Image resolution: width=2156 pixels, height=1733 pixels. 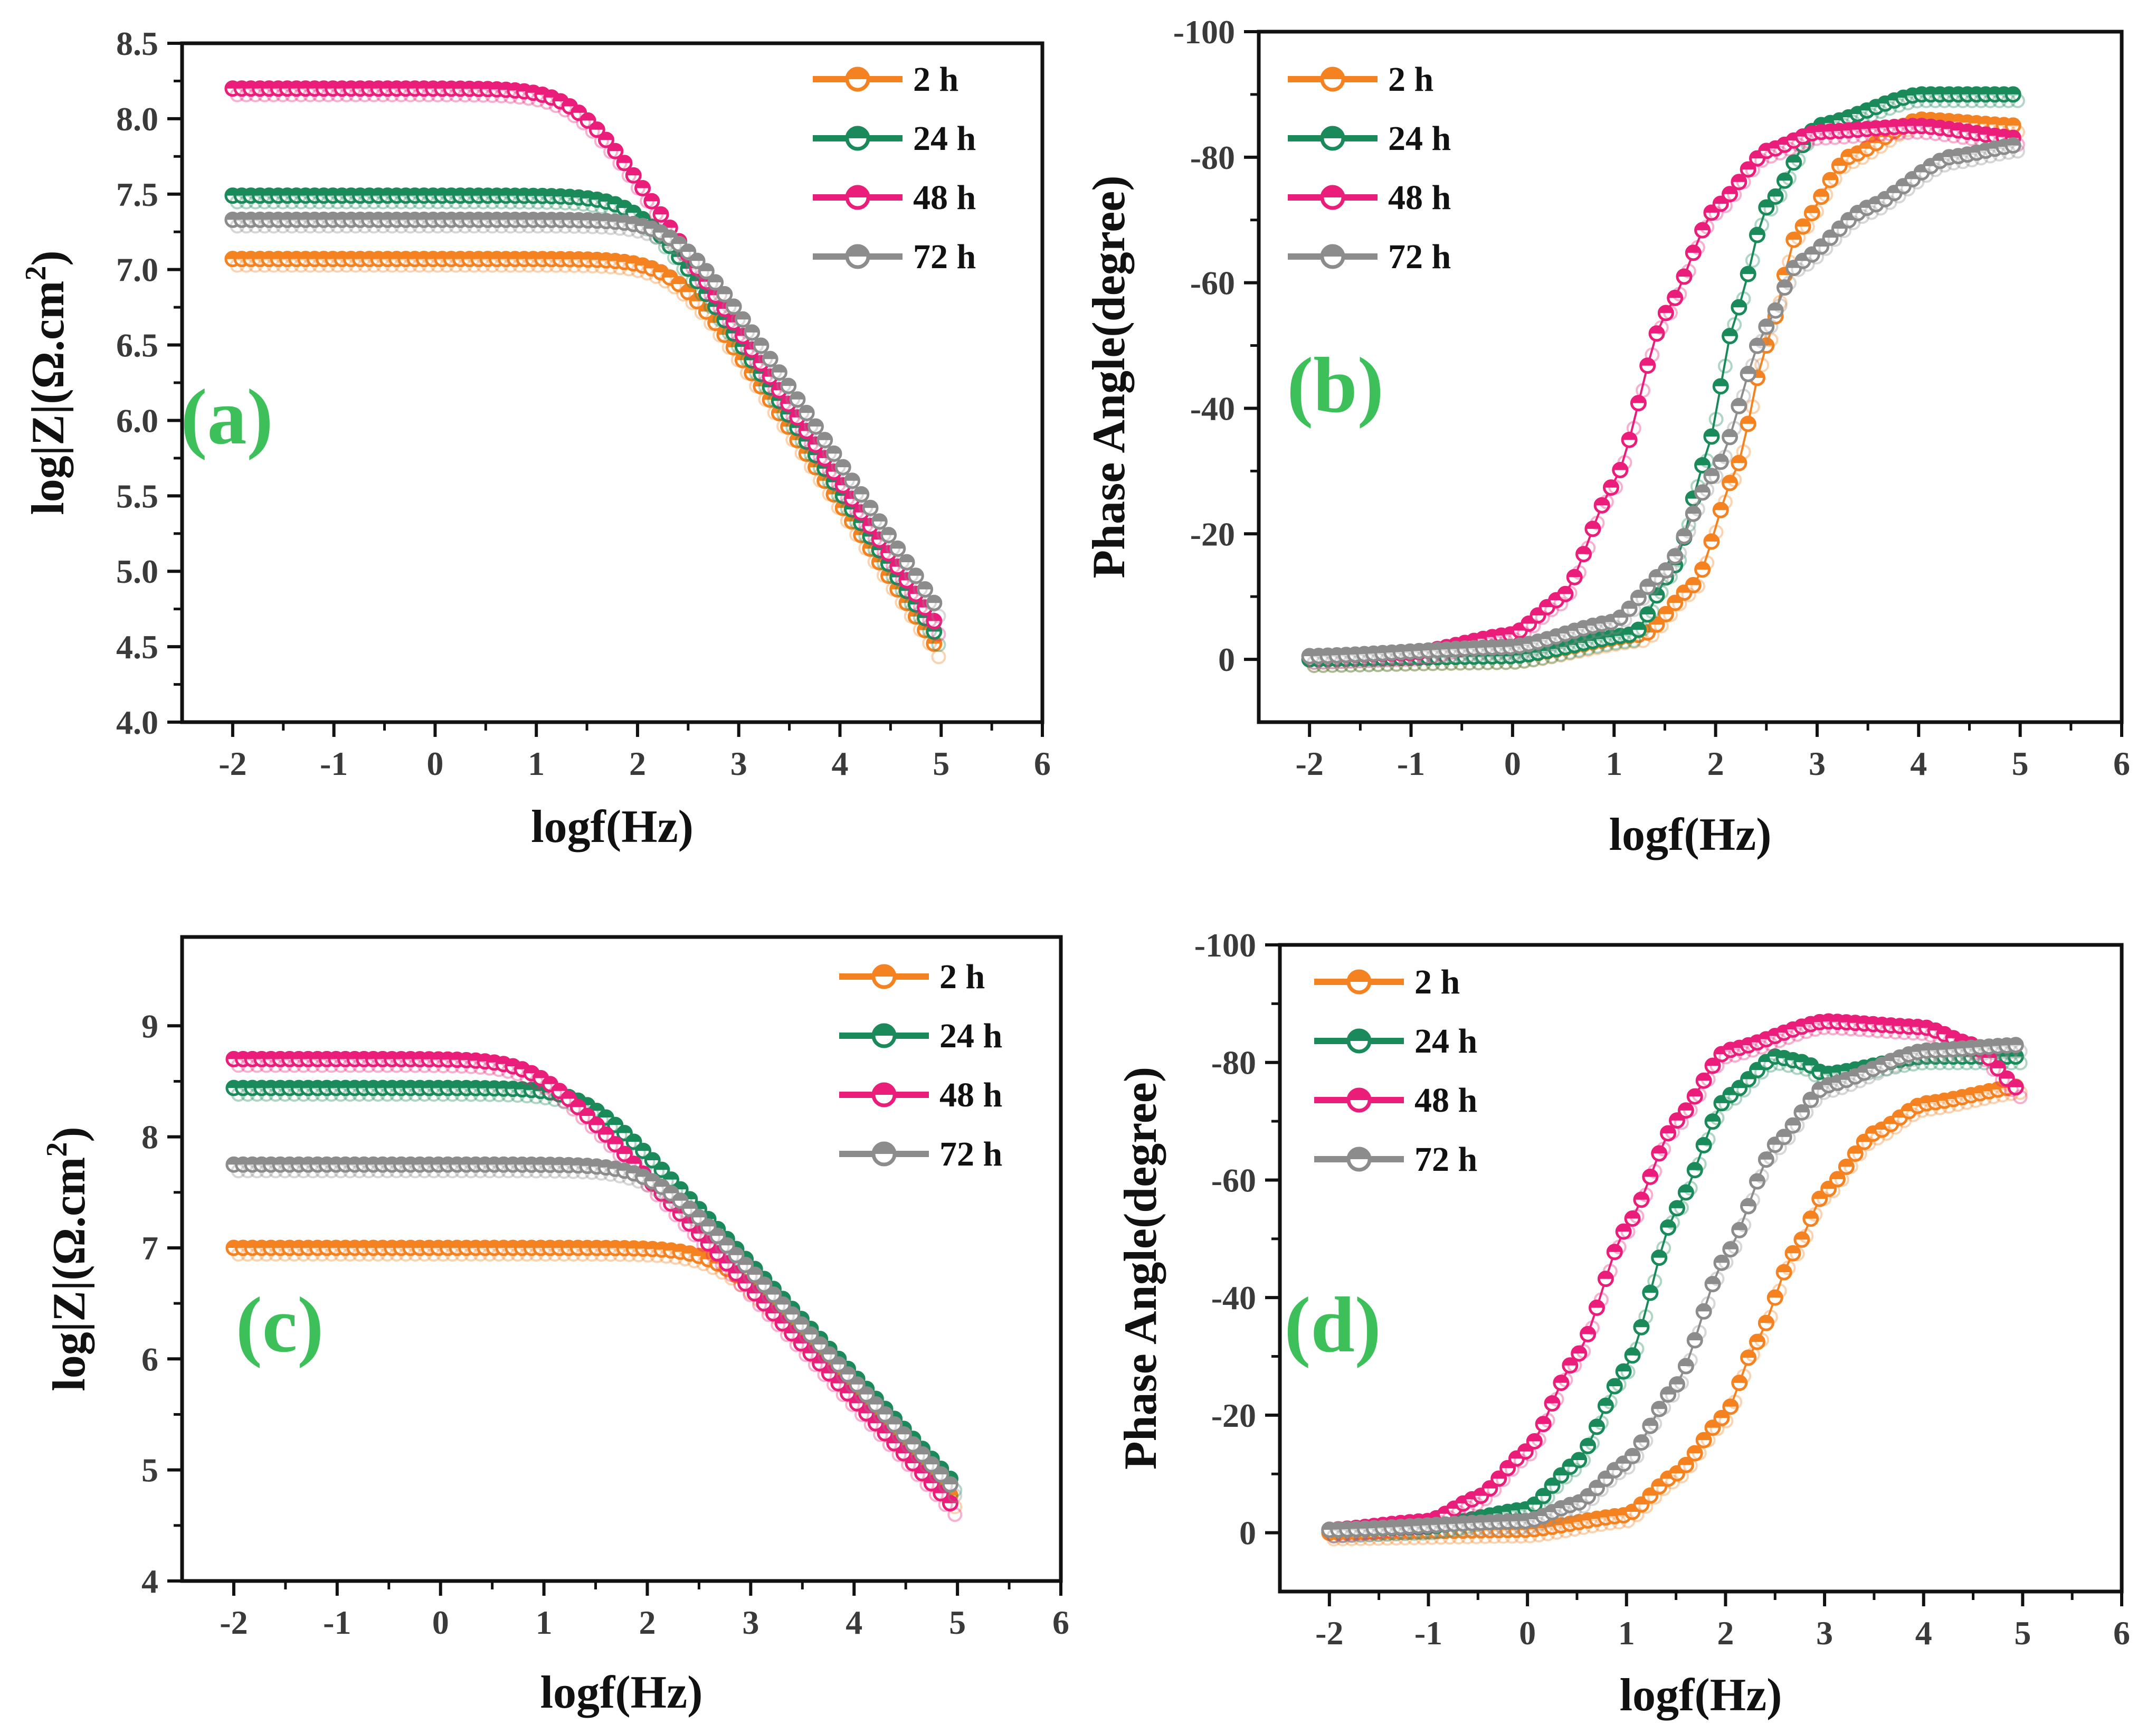 I want to click on x-tick-label: 5, so click(x=941, y=763).